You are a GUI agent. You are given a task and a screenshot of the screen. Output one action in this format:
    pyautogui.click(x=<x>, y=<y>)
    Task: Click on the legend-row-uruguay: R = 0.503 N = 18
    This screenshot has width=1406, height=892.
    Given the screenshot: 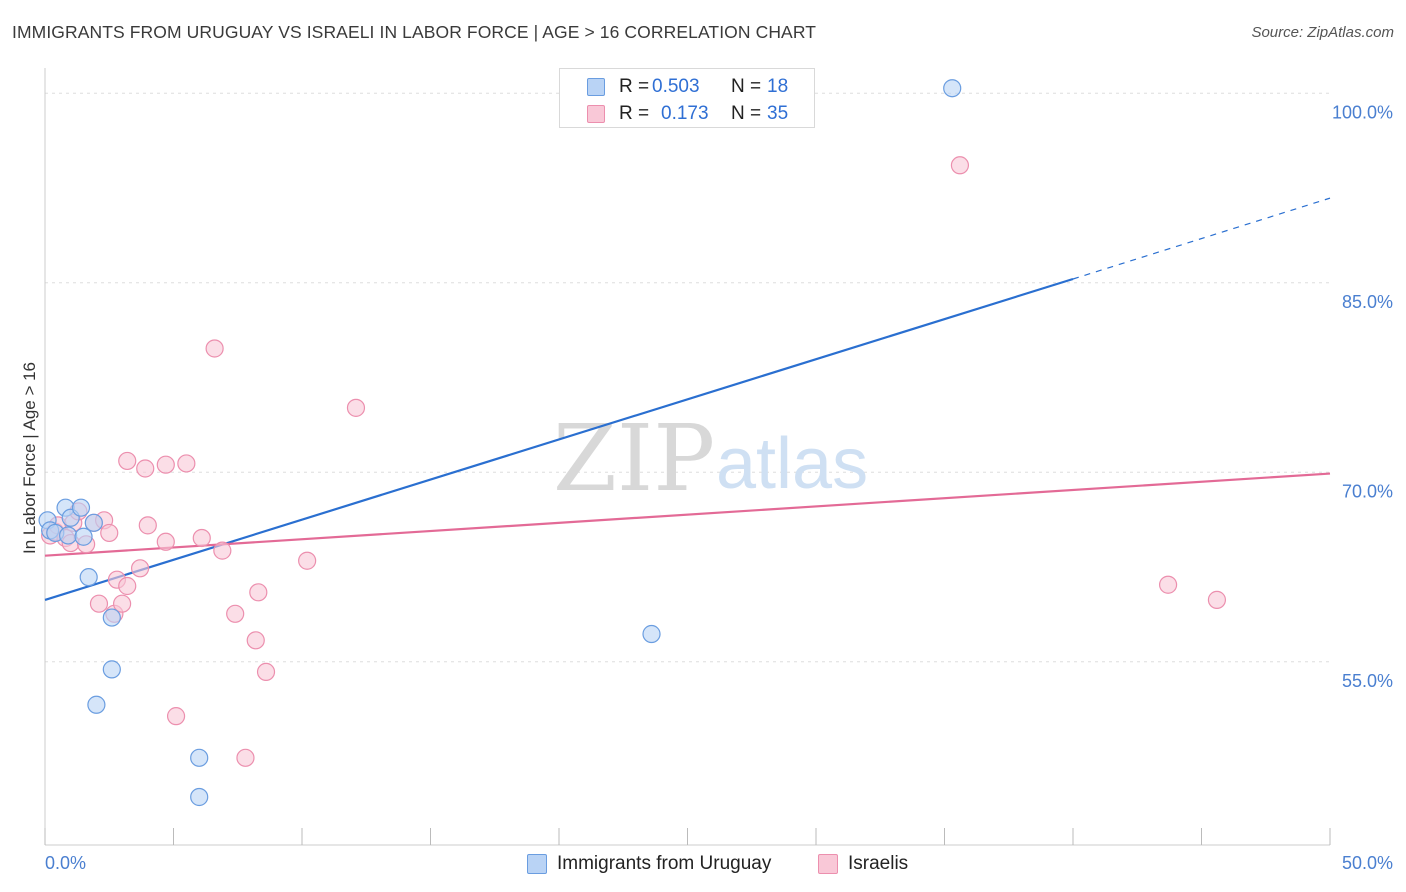 What is the action you would take?
    pyautogui.click(x=687, y=87)
    